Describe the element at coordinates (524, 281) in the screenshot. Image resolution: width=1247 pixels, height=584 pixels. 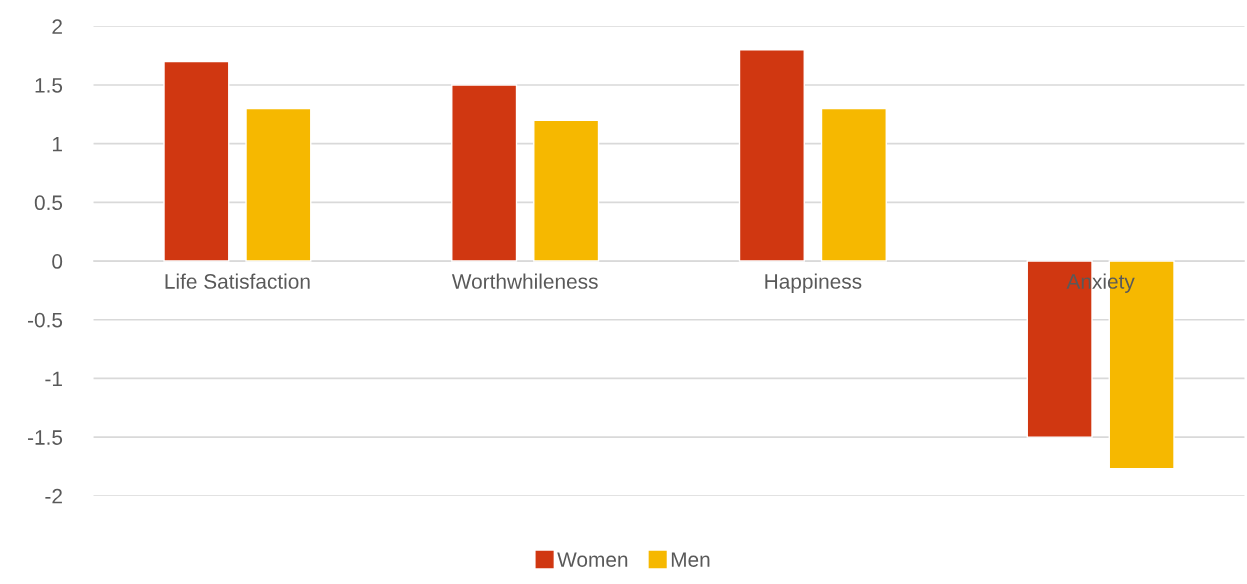
I see `x-tick-label: Worthwhileness` at that location.